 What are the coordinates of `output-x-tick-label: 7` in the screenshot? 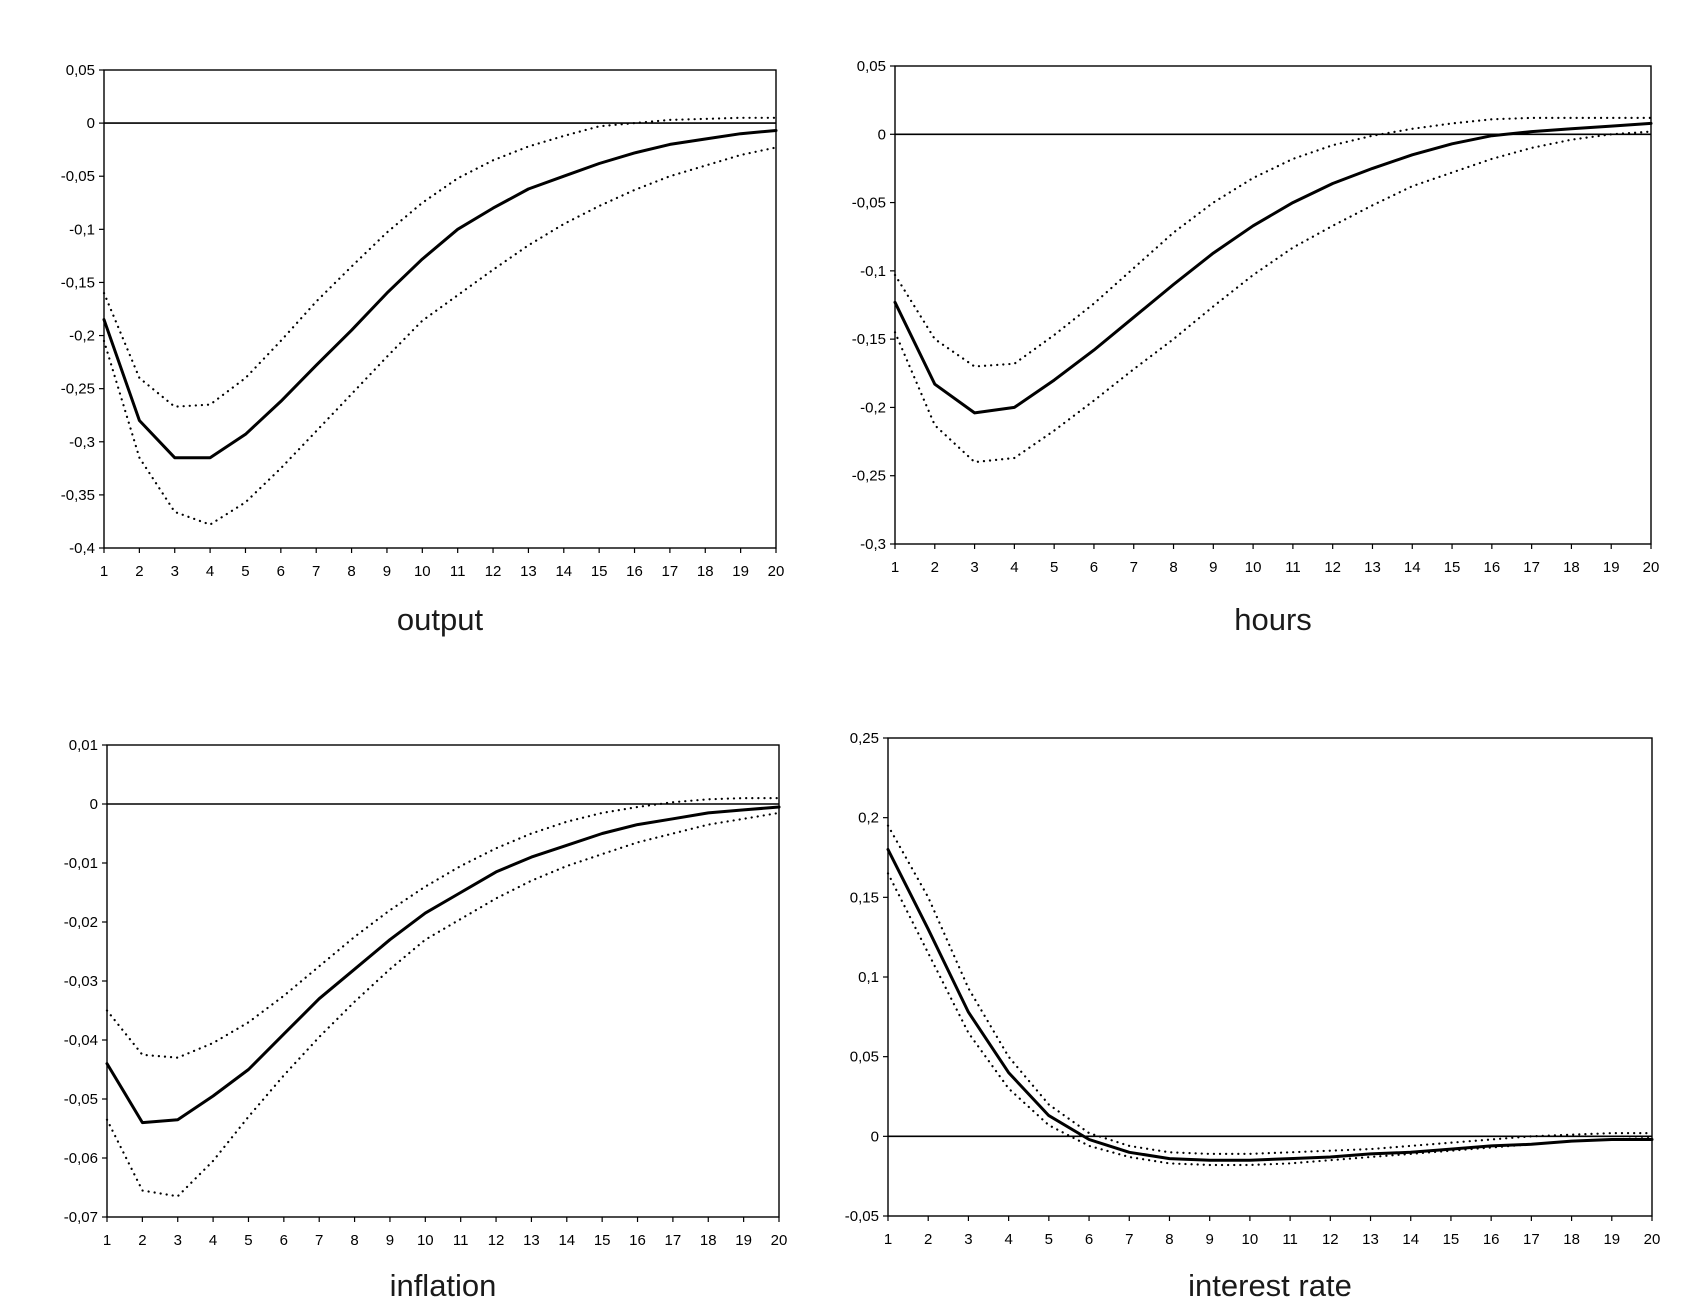 It's located at (316, 571).